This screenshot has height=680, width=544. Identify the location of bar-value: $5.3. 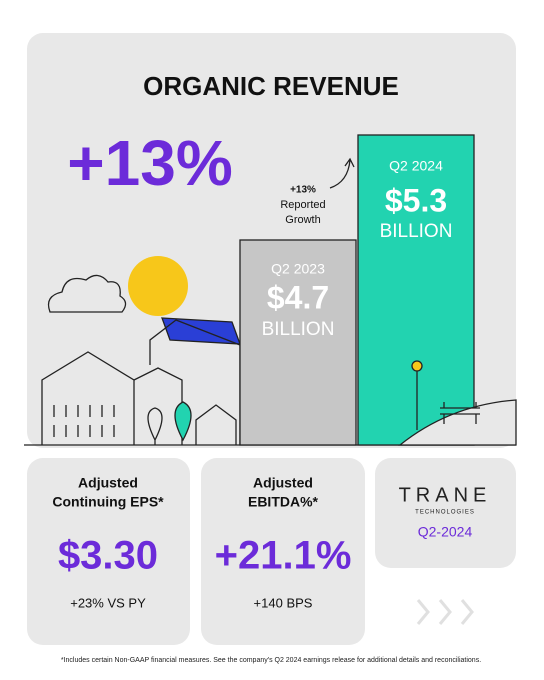
(416, 200).